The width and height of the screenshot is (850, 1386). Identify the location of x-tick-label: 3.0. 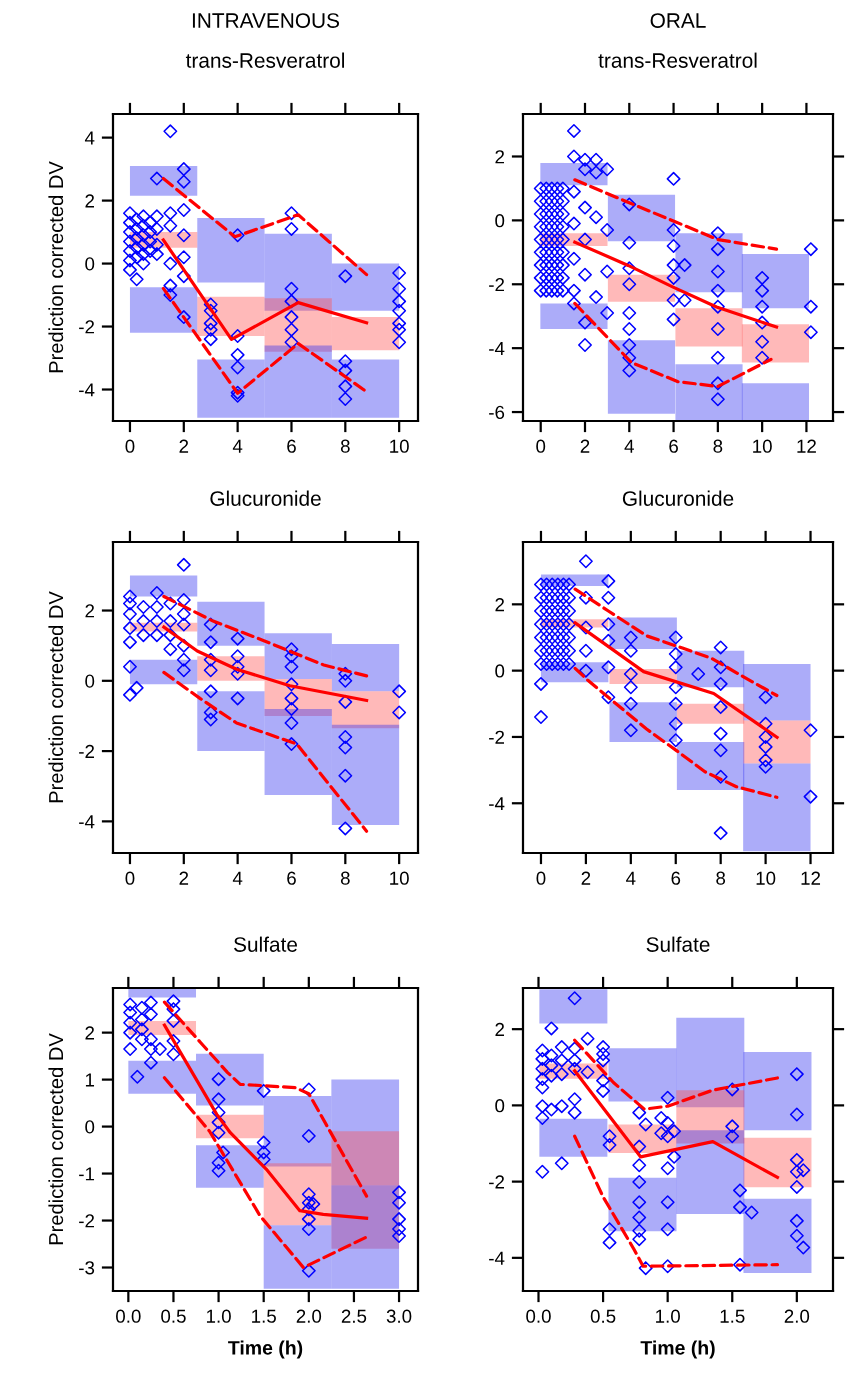
(399, 1316).